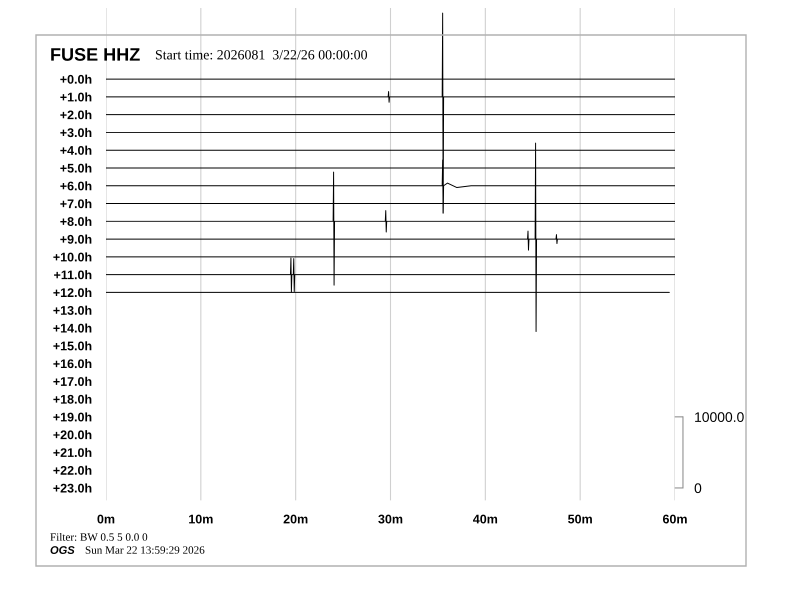  I want to click on y-tick-label: +20.0h, so click(72, 435).